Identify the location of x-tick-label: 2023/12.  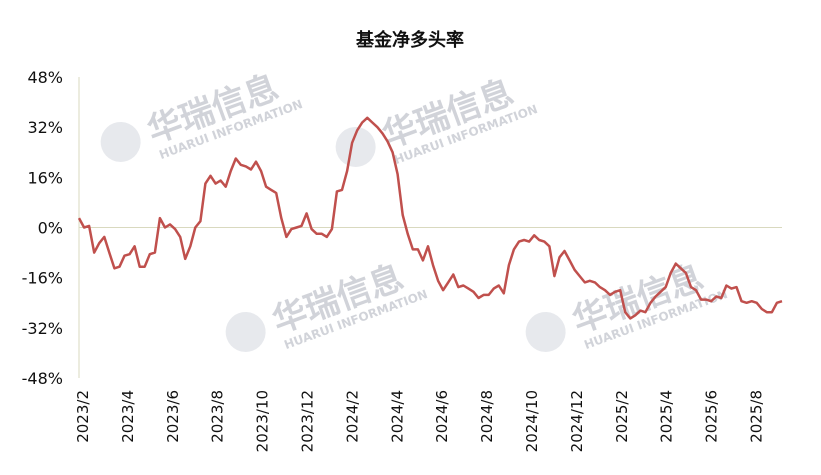
(308, 421).